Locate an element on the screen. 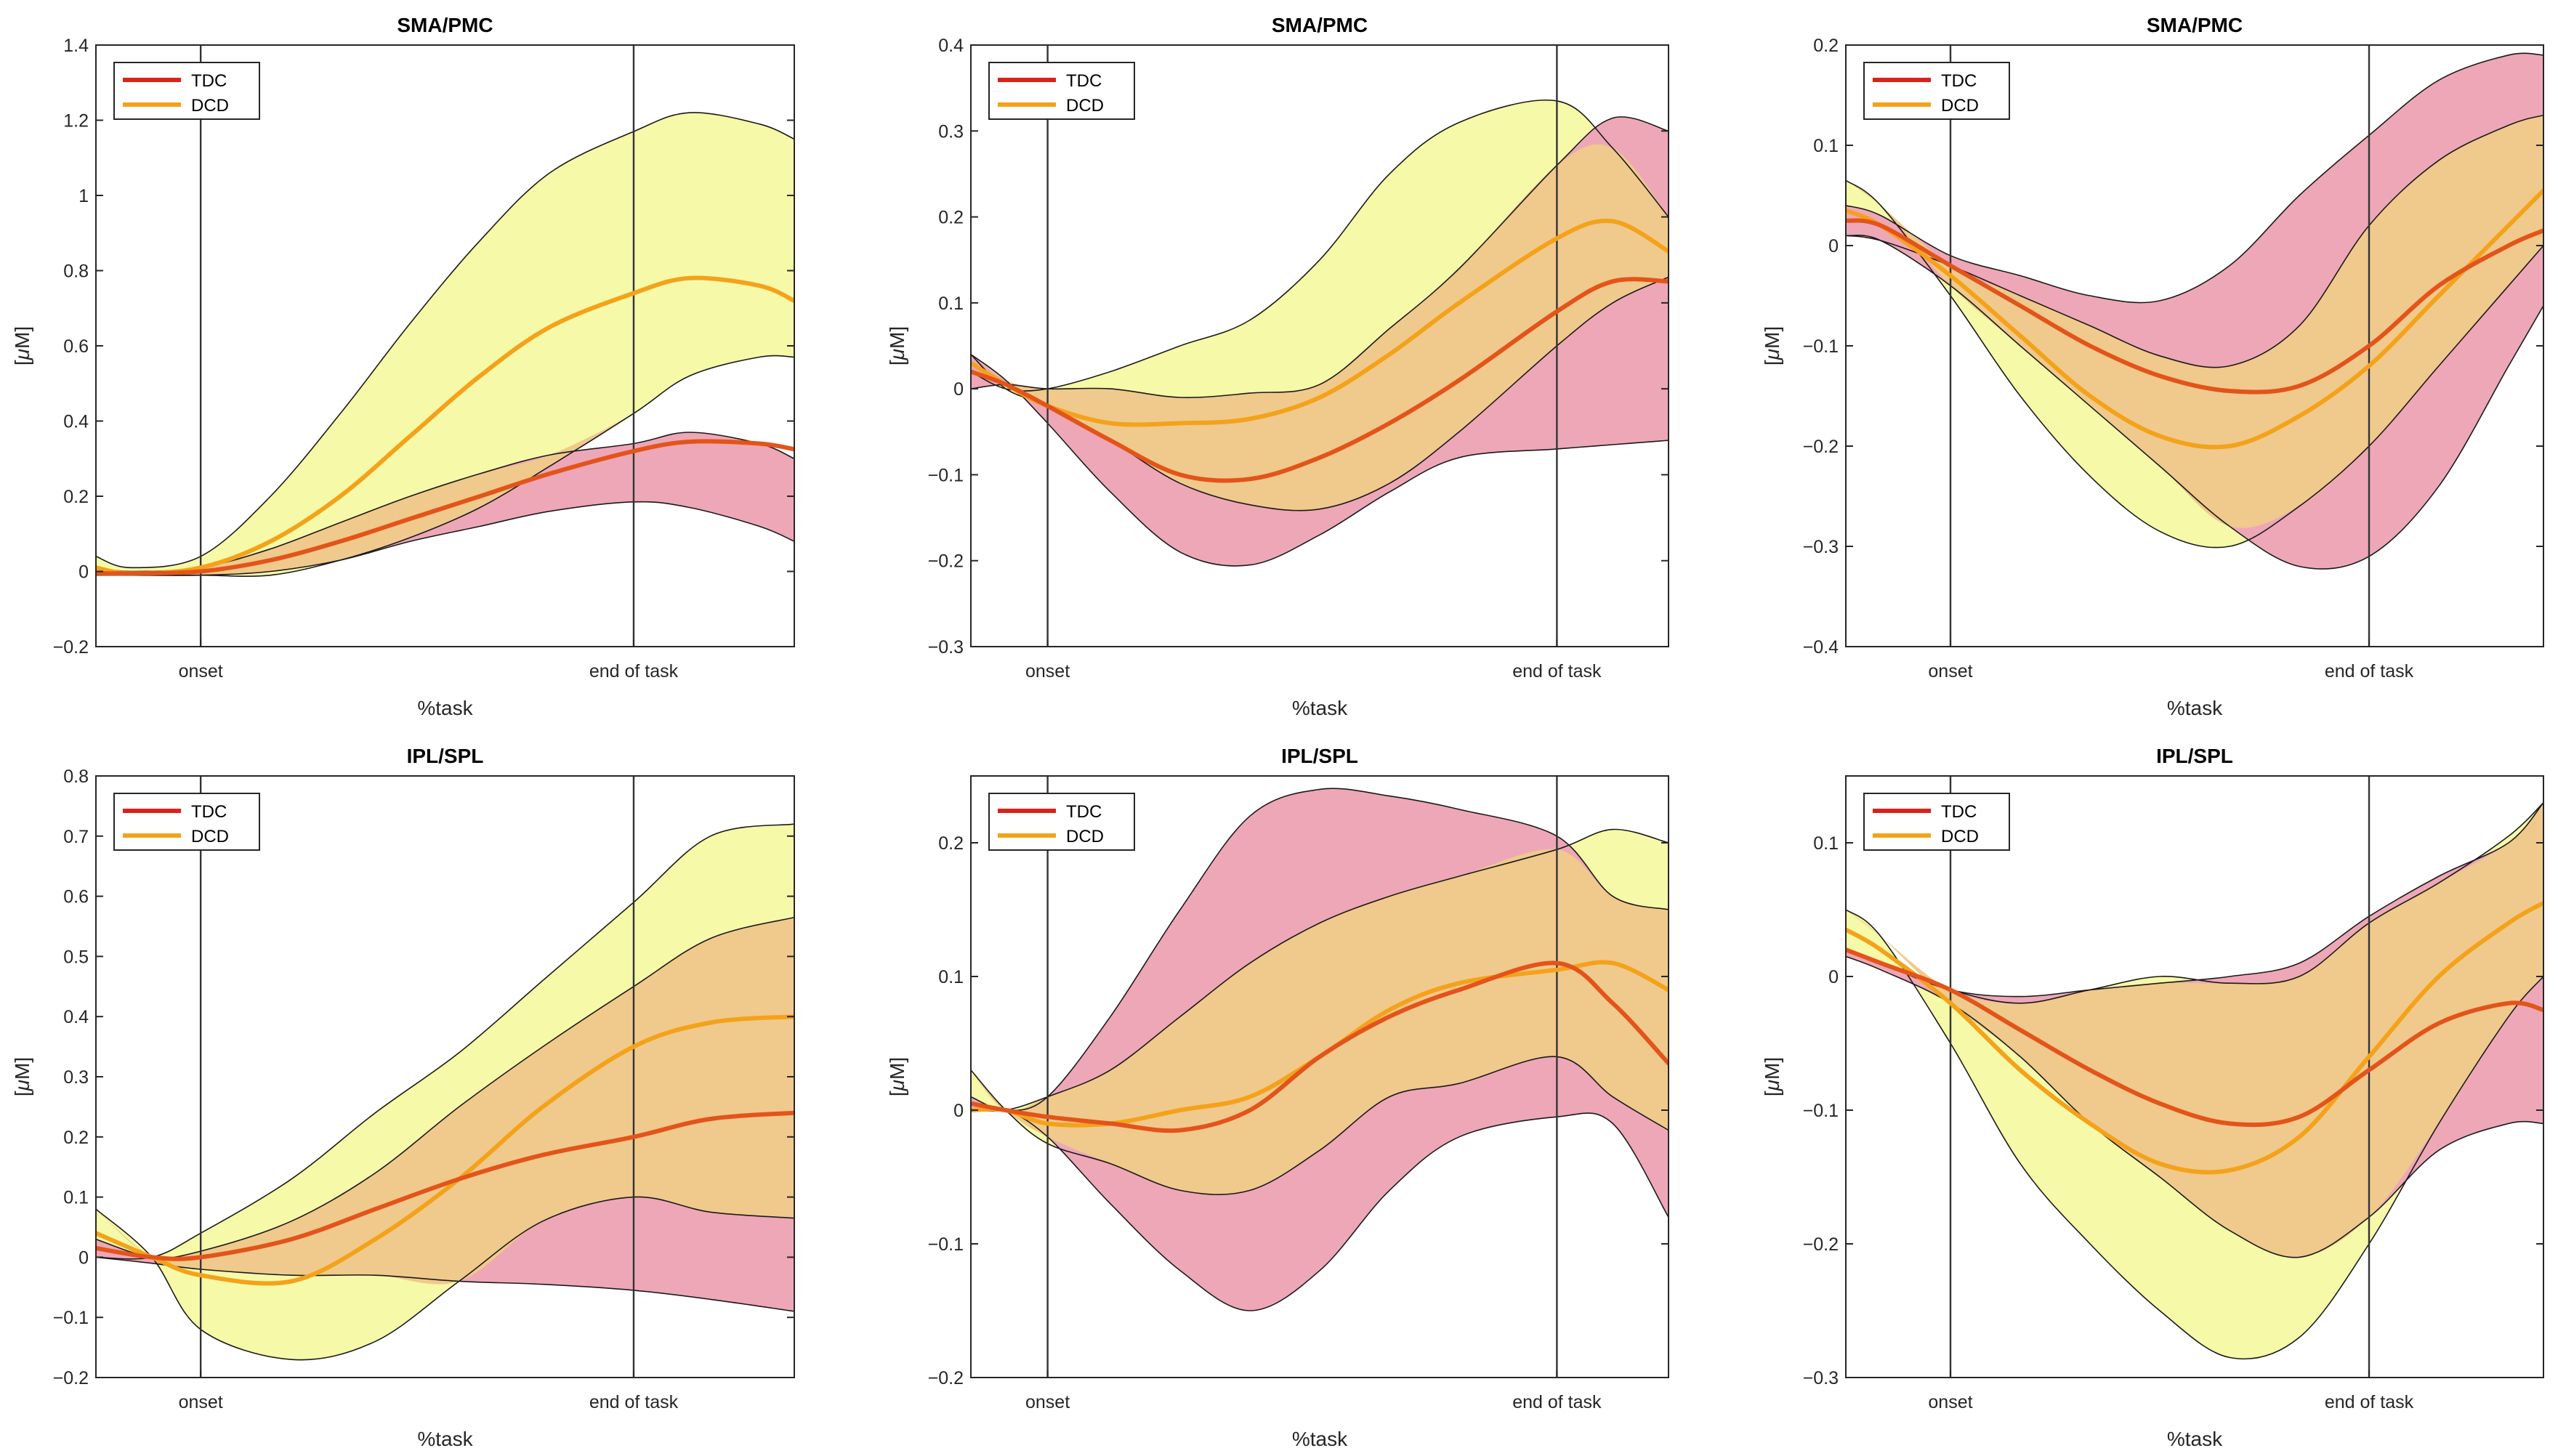  tdc-band-upper-edge is located at coordinates (1320, 949).